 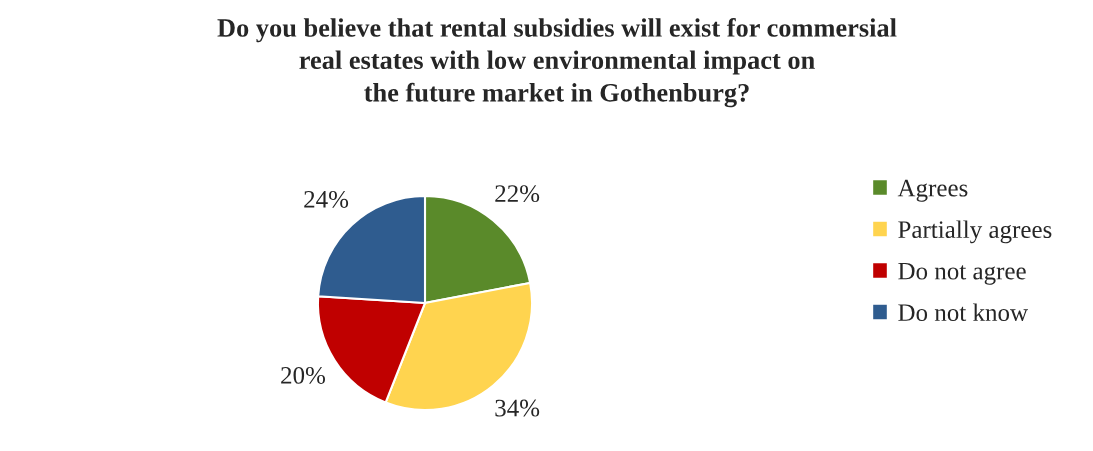 What do you see at coordinates (517, 194) in the screenshot?
I see `data-label: 22%` at bounding box center [517, 194].